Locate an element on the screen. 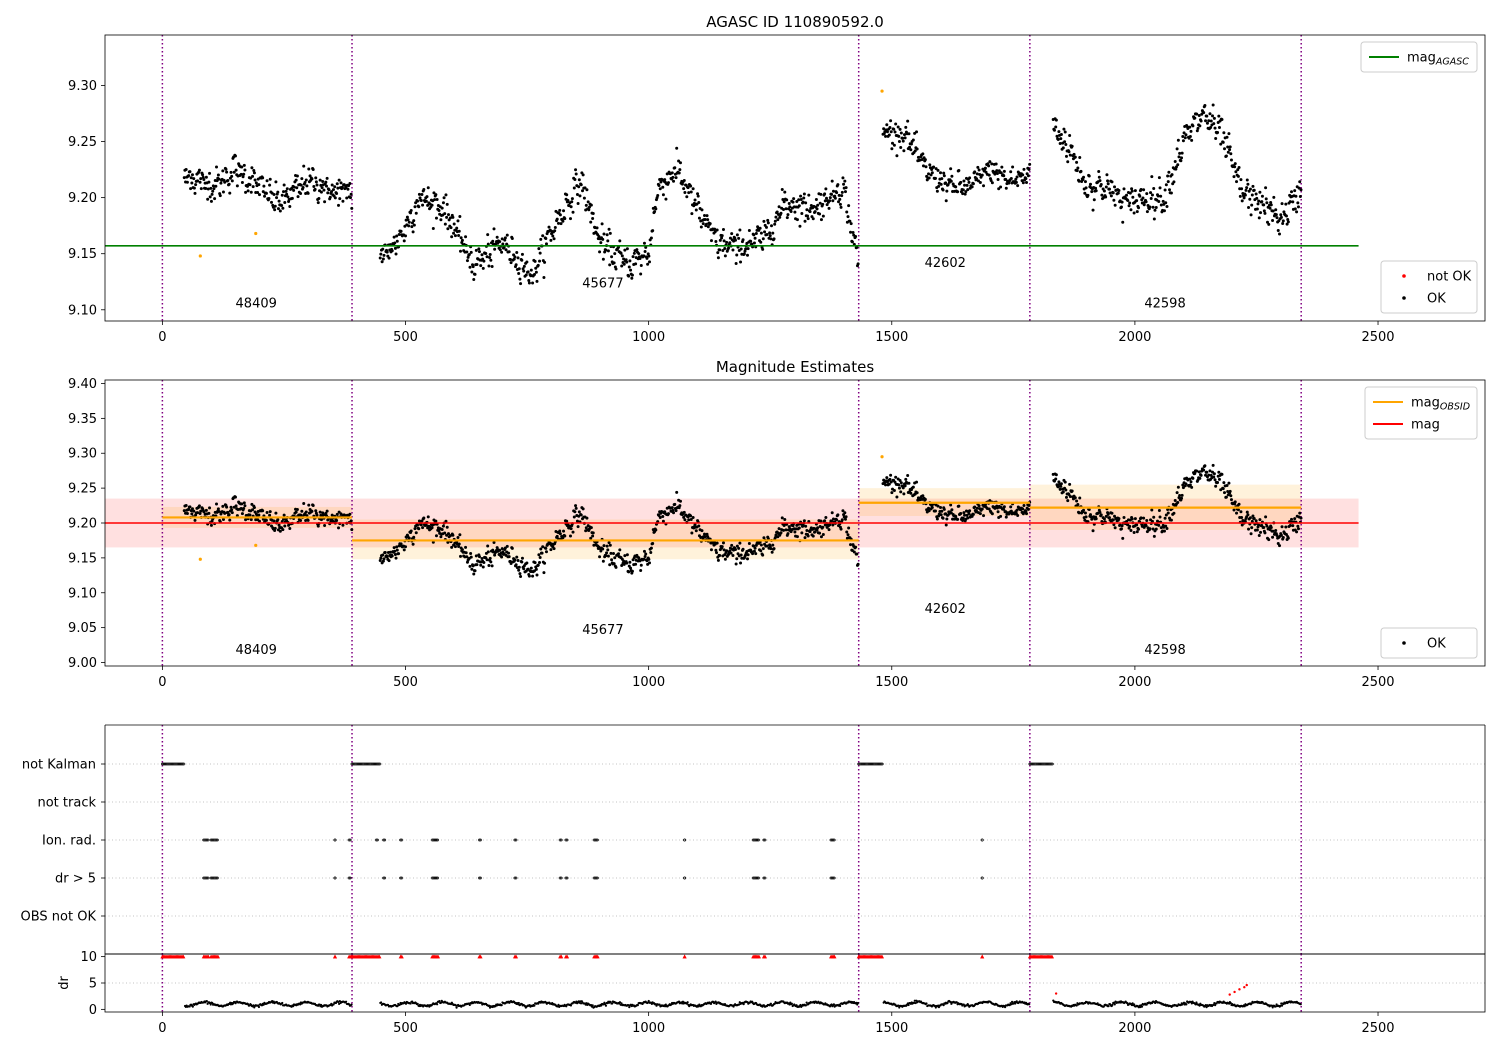  legend-label: OK is located at coordinates (1436, 644).